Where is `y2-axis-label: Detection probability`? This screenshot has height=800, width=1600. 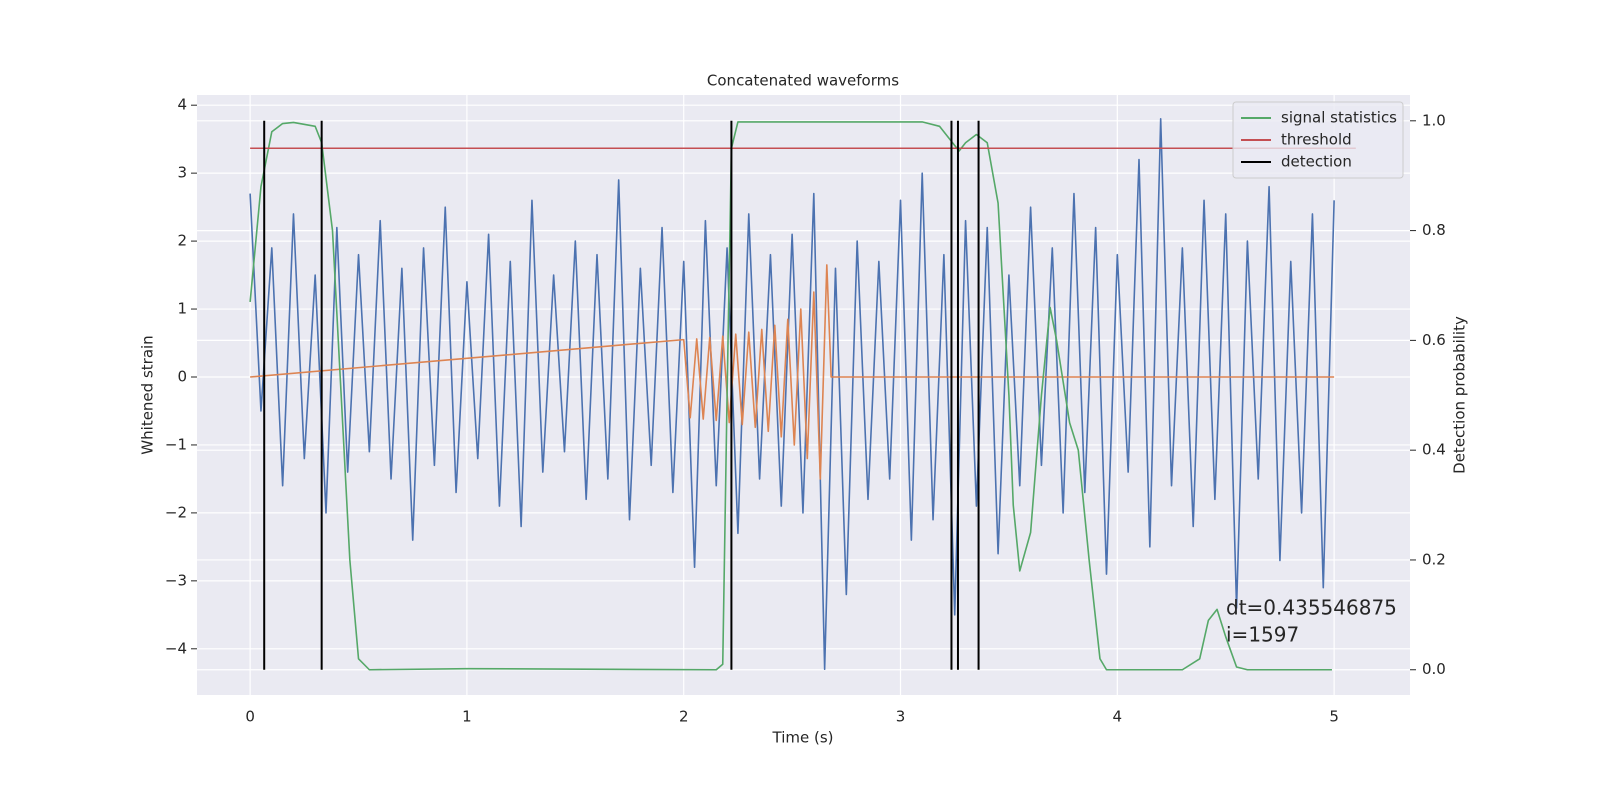 y2-axis-label: Detection probability is located at coordinates (1460, 395).